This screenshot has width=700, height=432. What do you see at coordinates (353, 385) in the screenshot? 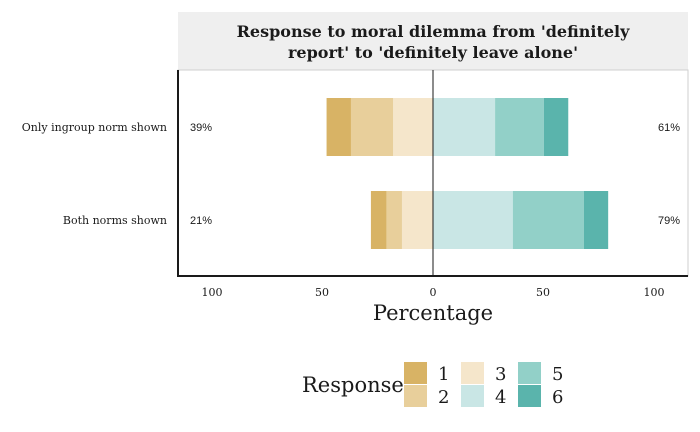
I see `legend-title: Response` at bounding box center [353, 385].